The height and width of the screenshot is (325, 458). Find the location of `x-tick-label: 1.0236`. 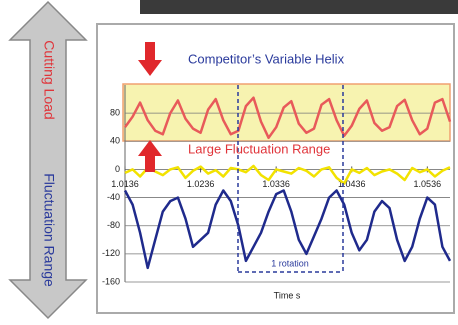

x-tick-label: 1.0236 is located at coordinates (201, 184).